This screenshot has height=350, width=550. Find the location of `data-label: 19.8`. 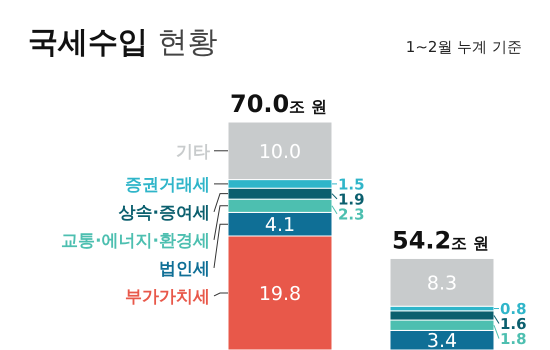

data-label: 19.8 is located at coordinates (280, 294).